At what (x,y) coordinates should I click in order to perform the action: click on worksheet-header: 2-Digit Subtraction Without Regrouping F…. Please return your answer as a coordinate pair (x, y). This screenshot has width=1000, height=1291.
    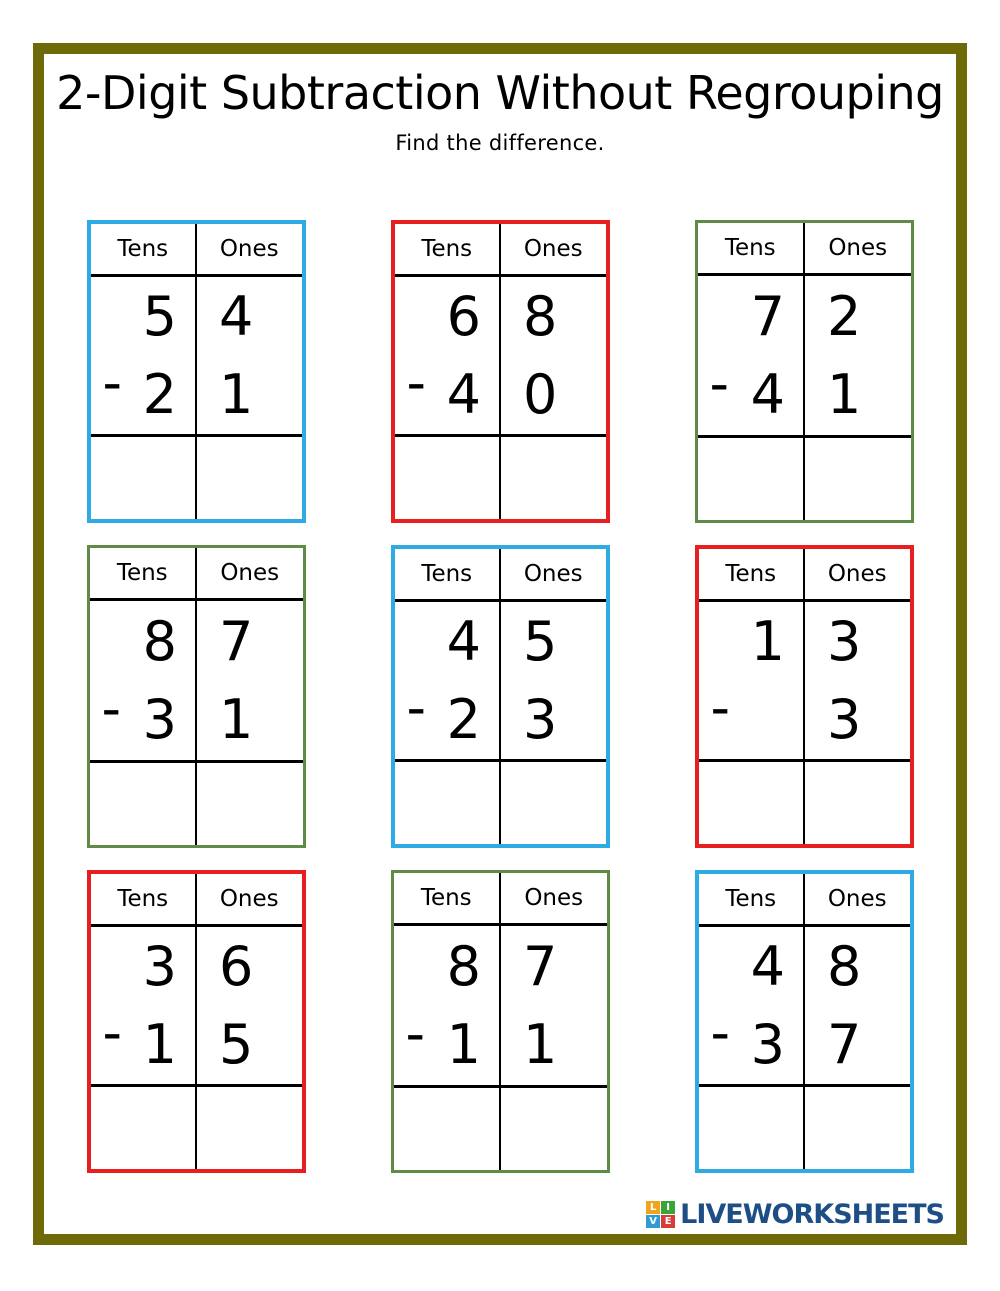
    Looking at the image, I should click on (500, 104).